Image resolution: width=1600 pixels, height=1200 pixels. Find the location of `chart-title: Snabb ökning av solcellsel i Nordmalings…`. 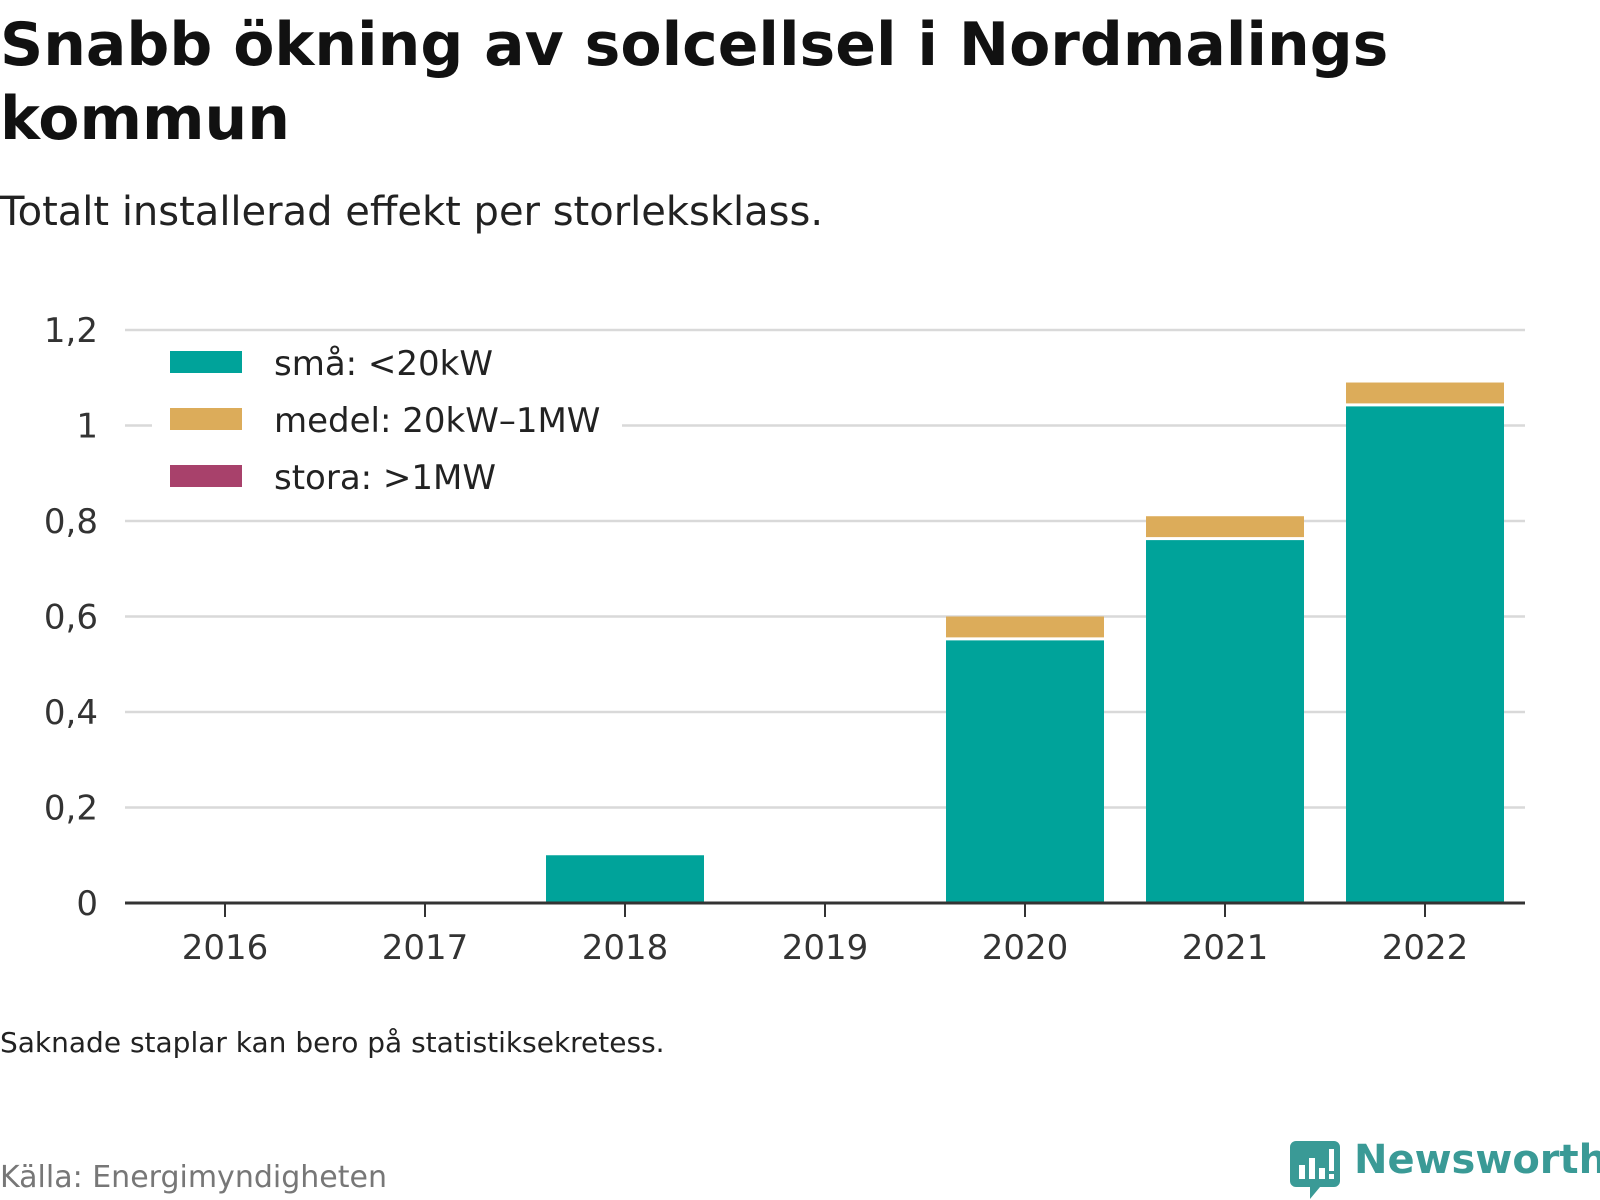

chart-title: Snabb ökning av solcellsel i Nordmalings… is located at coordinates (694, 82).